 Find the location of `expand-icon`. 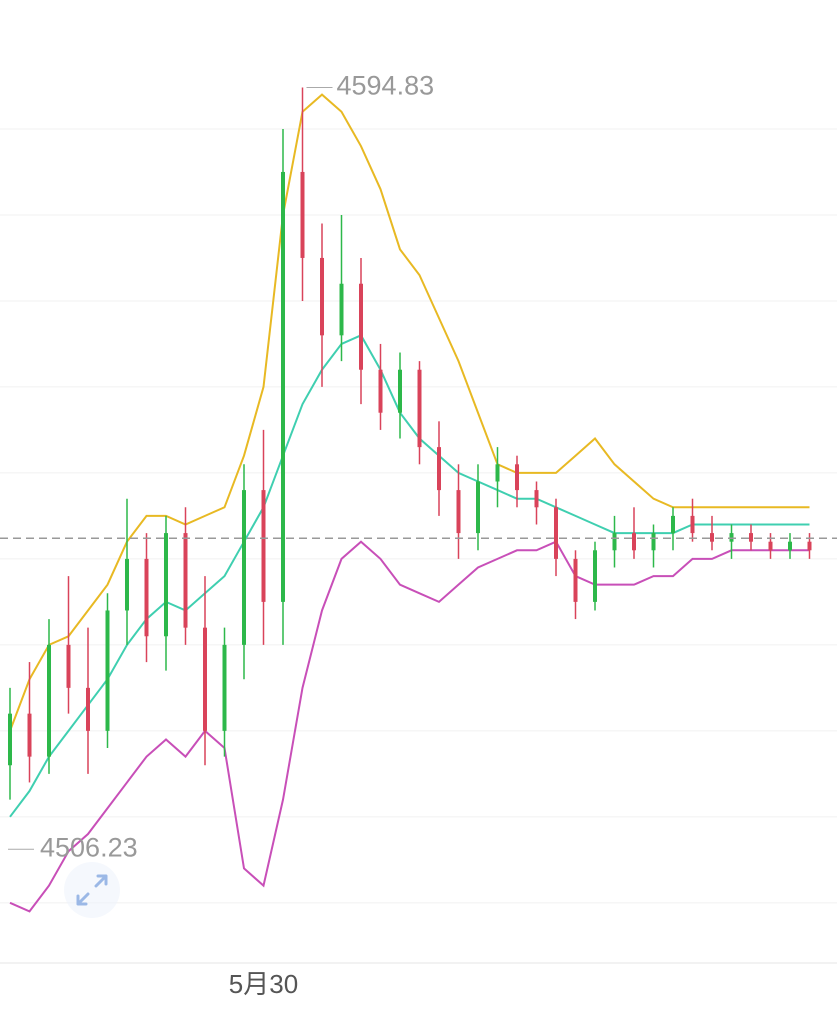

expand-icon is located at coordinates (92, 890).